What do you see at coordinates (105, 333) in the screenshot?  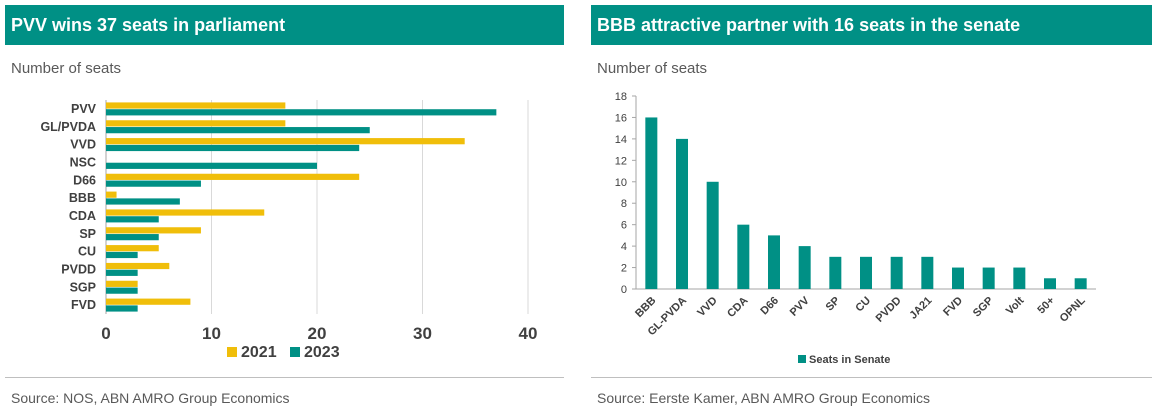 I see `x-tick-label: 0` at bounding box center [105, 333].